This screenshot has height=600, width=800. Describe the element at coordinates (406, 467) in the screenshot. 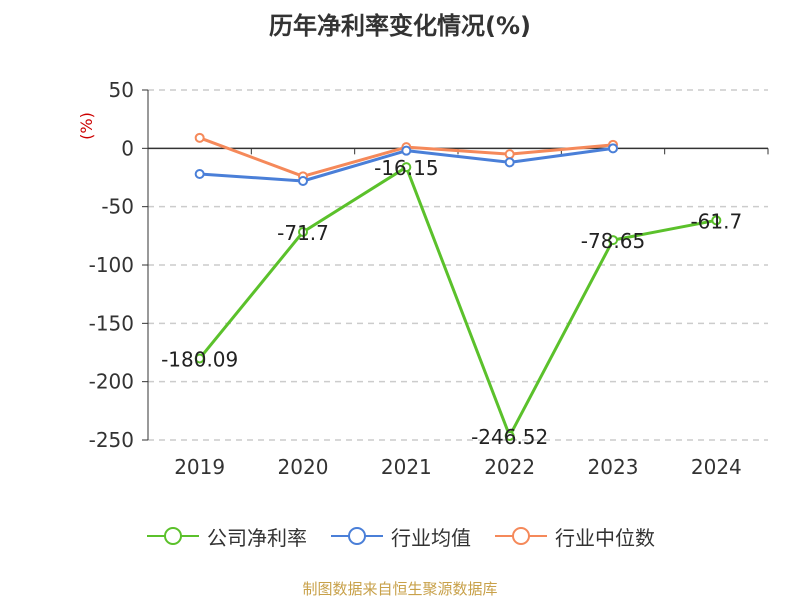

I see `x-tick-label: 2021` at that location.